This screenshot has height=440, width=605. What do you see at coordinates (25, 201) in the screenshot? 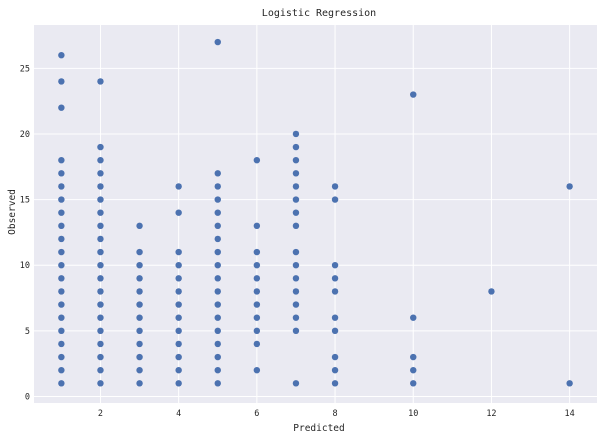
I see `y-tick-label: 15` at bounding box center [25, 201].